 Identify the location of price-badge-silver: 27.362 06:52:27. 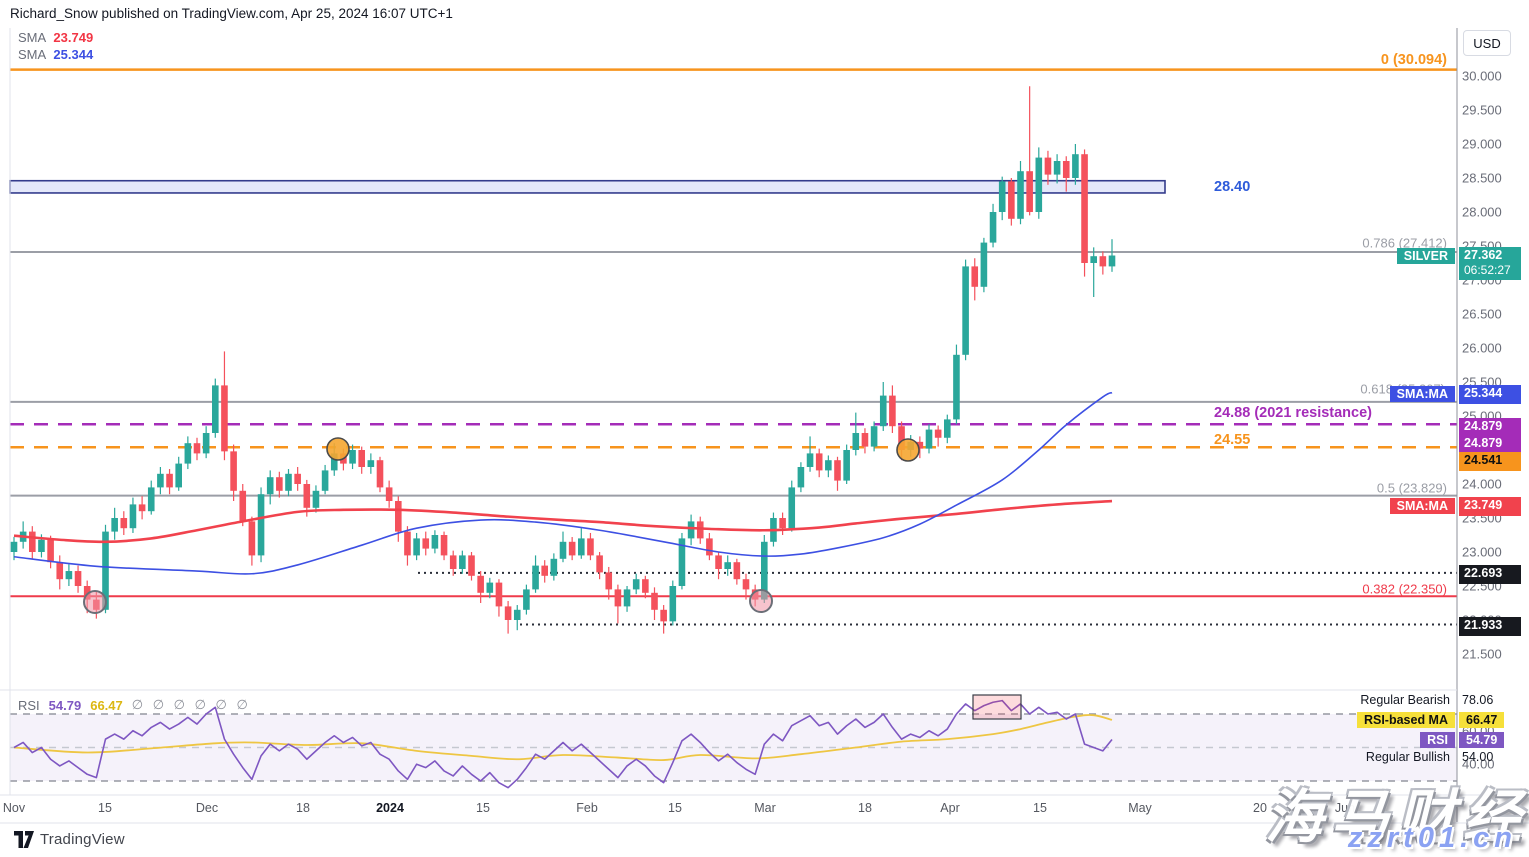
(1490, 263).